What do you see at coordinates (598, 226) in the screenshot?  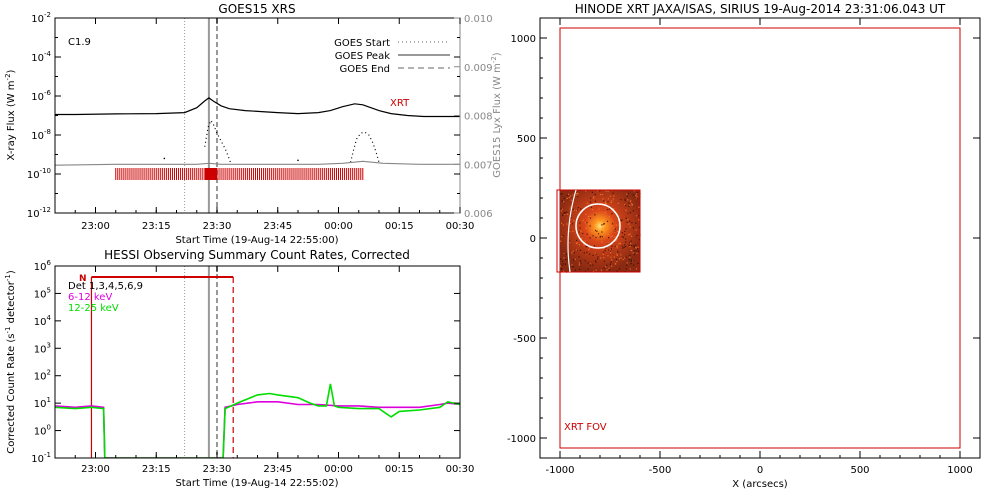 I see `xrt-region-circle` at bounding box center [598, 226].